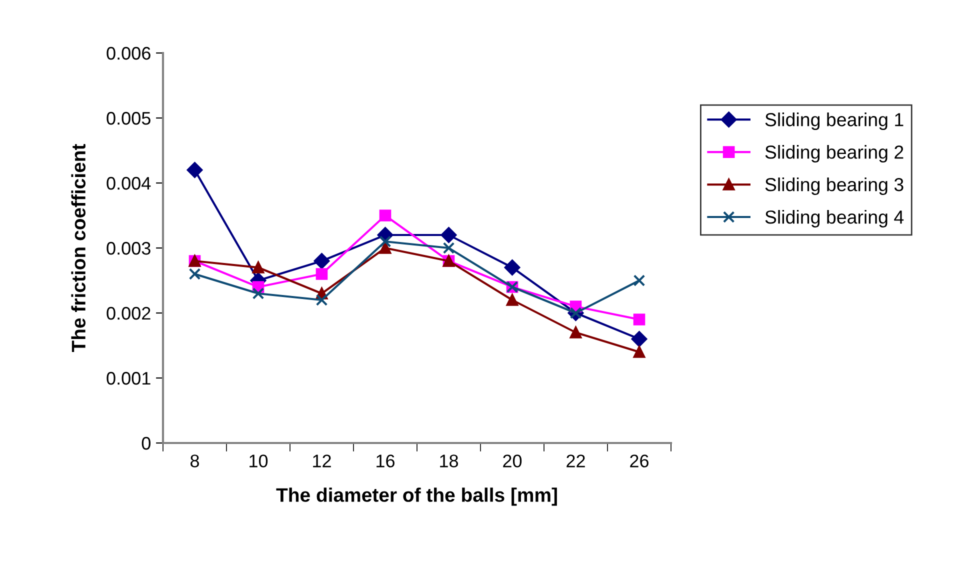  Describe the element at coordinates (146, 443) in the screenshot. I see `y-tick-label: 0` at that location.